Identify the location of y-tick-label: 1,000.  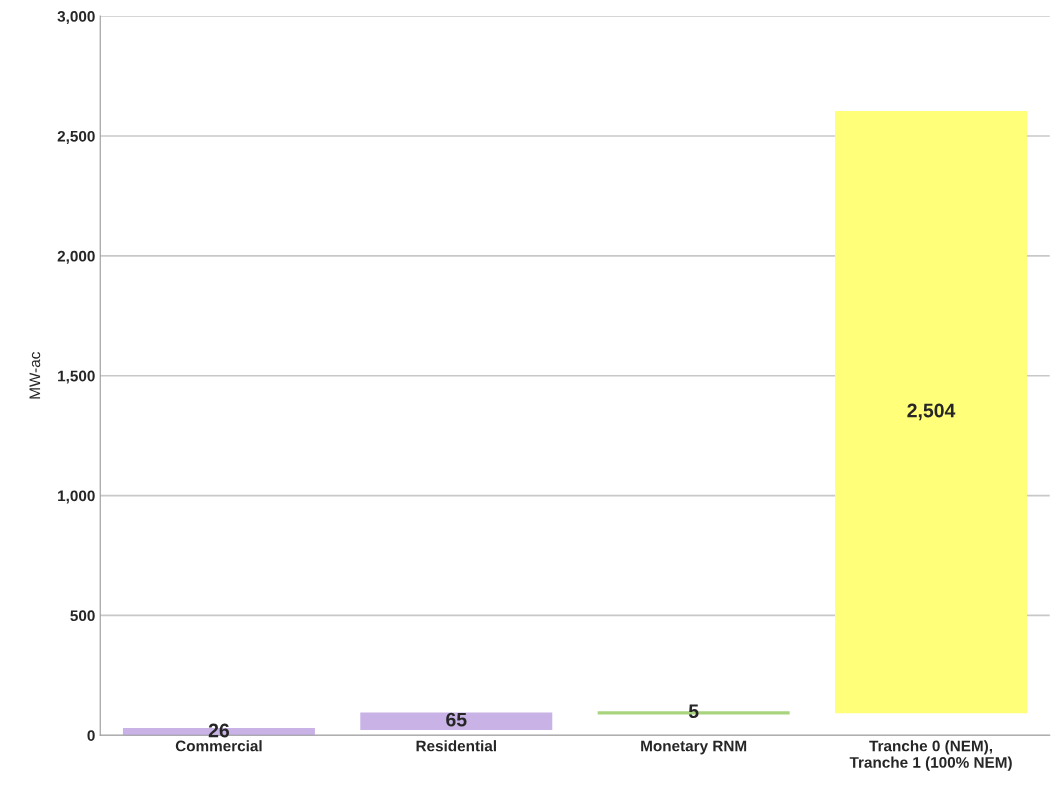
(76, 497).